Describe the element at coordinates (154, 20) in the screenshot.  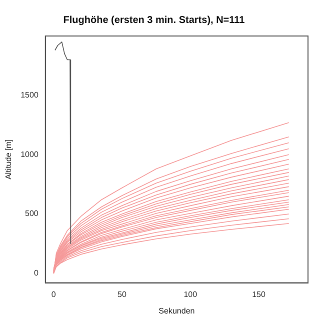
I see `chart-title: Flughöhe (ersten 3 min. Starts), N=111` at that location.